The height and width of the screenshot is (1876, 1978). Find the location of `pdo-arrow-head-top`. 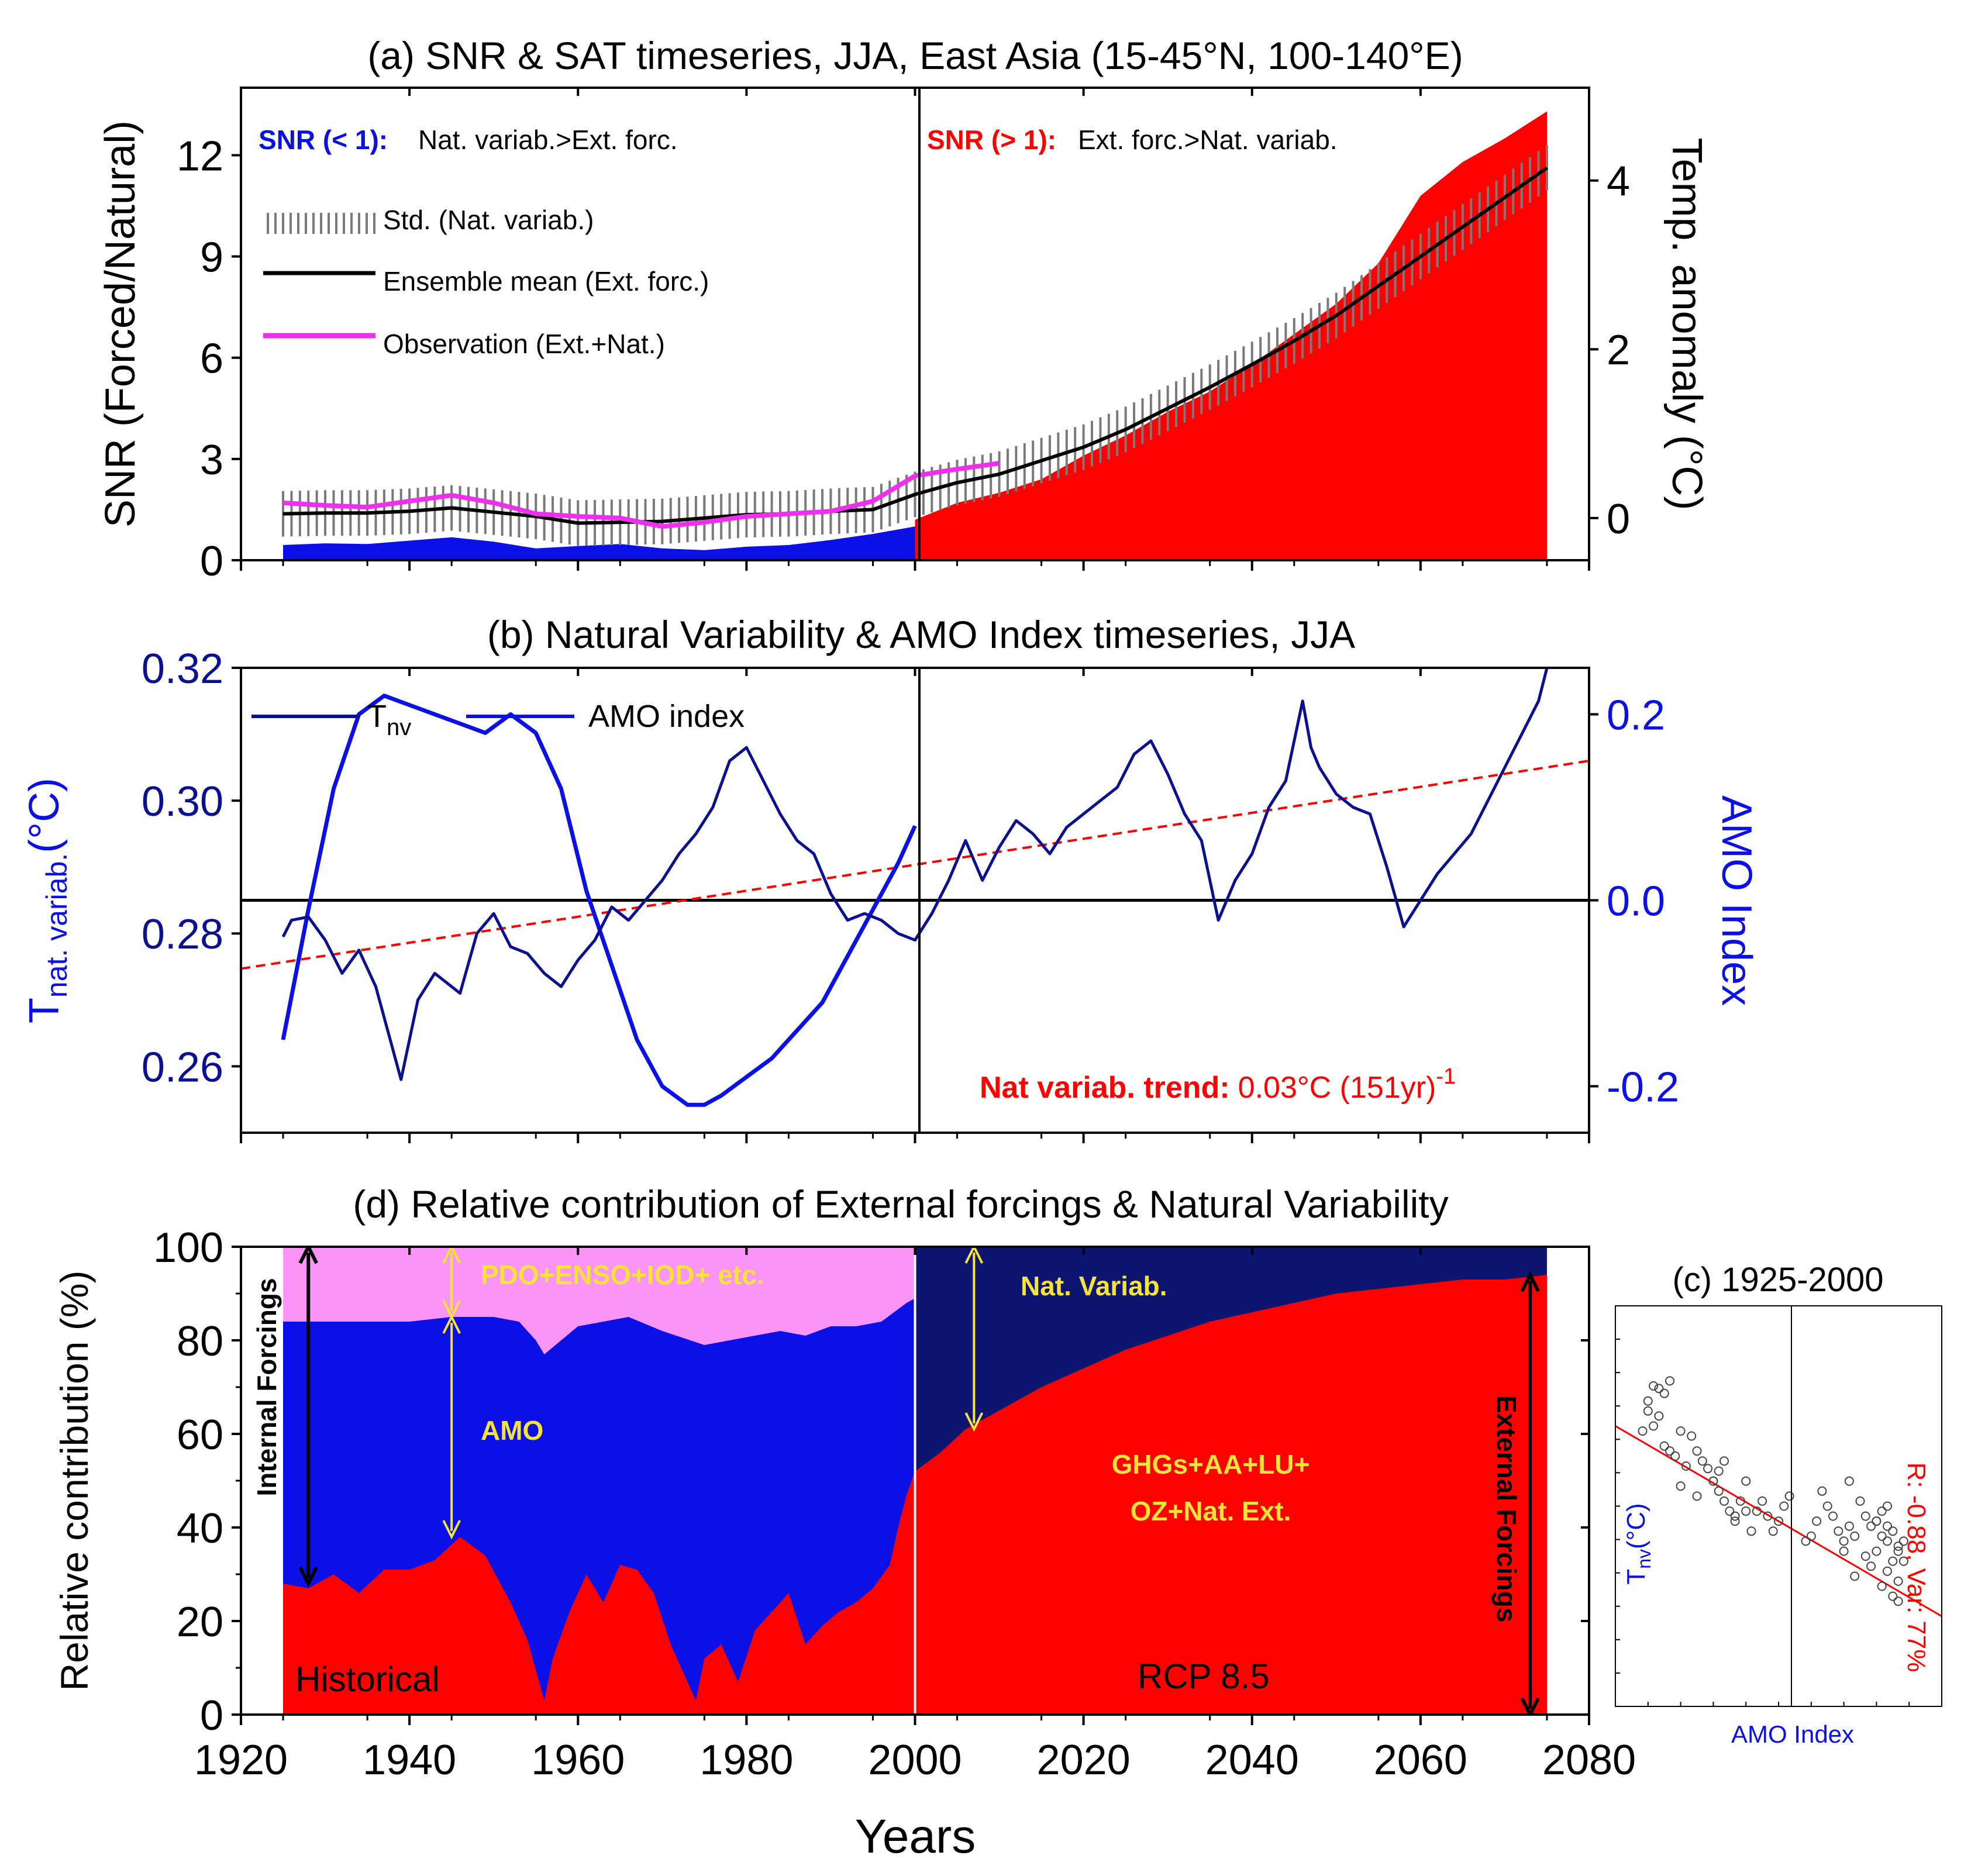

pdo-arrow-head-top is located at coordinates (451, 1255).